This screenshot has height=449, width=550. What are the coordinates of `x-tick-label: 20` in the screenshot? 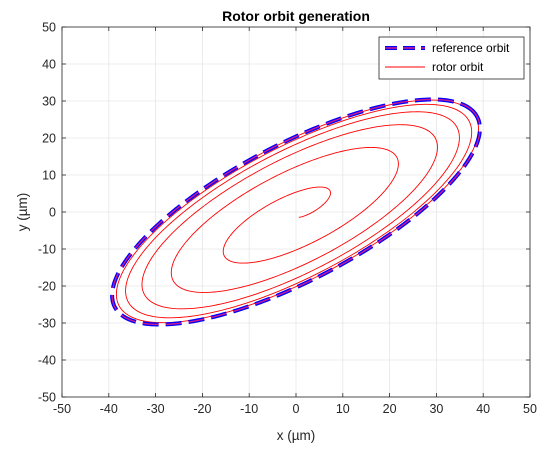 It's located at (390, 409).